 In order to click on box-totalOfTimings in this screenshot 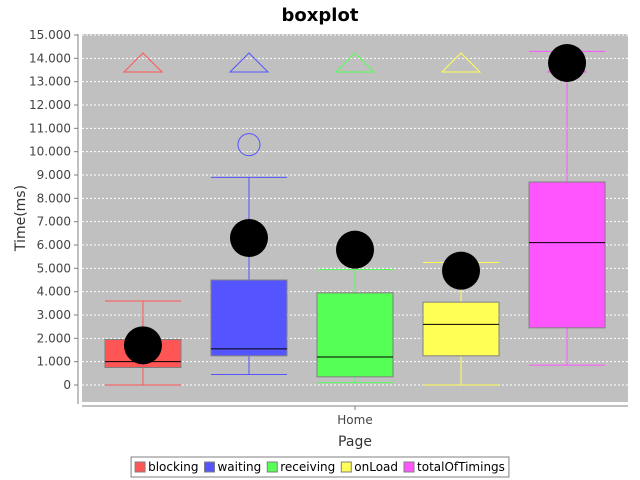, I will do `click(567, 205)`.